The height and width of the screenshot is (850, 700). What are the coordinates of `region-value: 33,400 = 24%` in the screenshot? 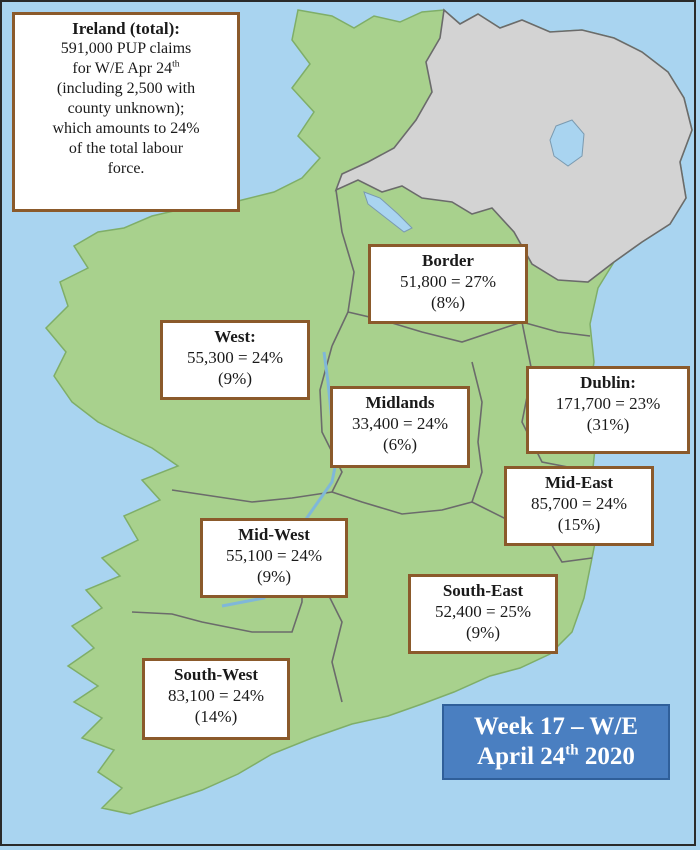 It's located at (400, 423).